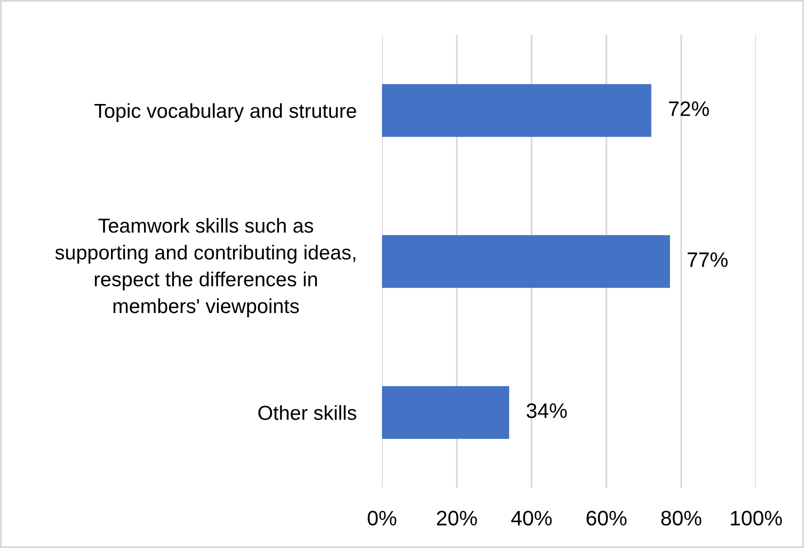  I want to click on x-tick-label: 40%, so click(531, 518).